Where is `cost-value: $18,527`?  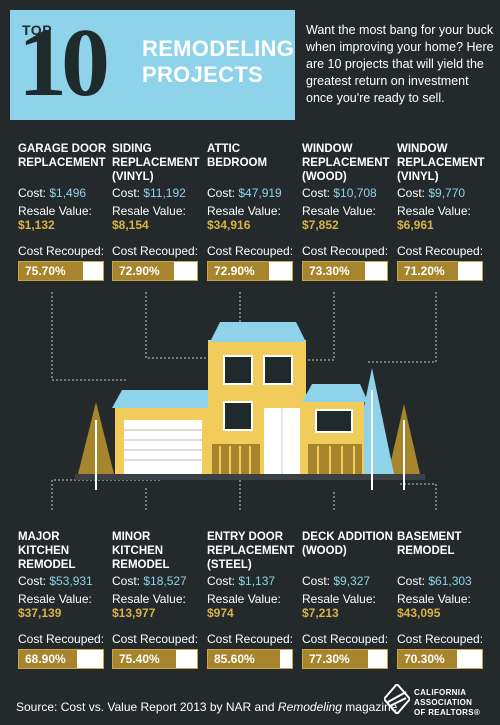
cost-value: $18,527 is located at coordinates (165, 581).